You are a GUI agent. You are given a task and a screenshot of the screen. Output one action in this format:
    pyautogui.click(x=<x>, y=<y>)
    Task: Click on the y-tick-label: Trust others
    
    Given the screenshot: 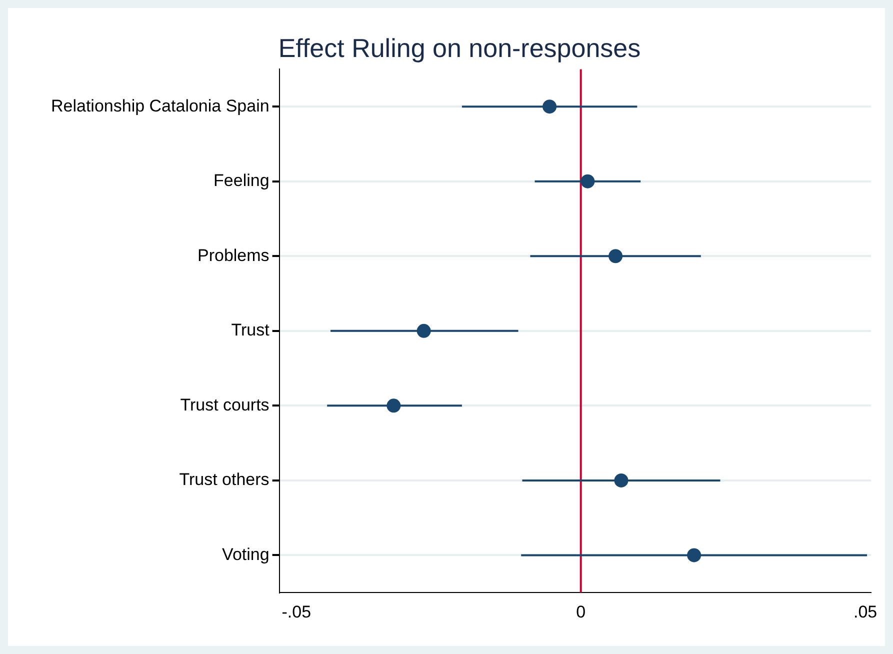 What is the action you would take?
    pyautogui.click(x=224, y=480)
    